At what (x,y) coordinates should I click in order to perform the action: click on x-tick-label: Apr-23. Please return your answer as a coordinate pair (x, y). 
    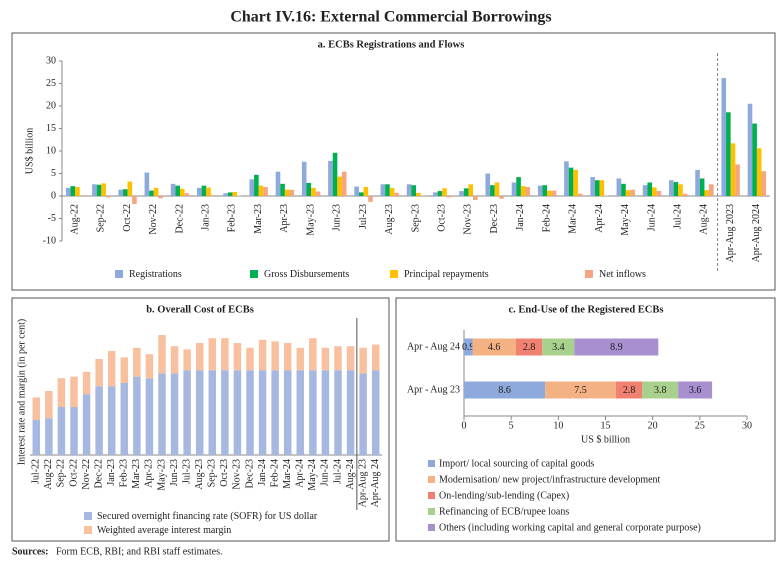
    Looking at the image, I should click on (149, 473).